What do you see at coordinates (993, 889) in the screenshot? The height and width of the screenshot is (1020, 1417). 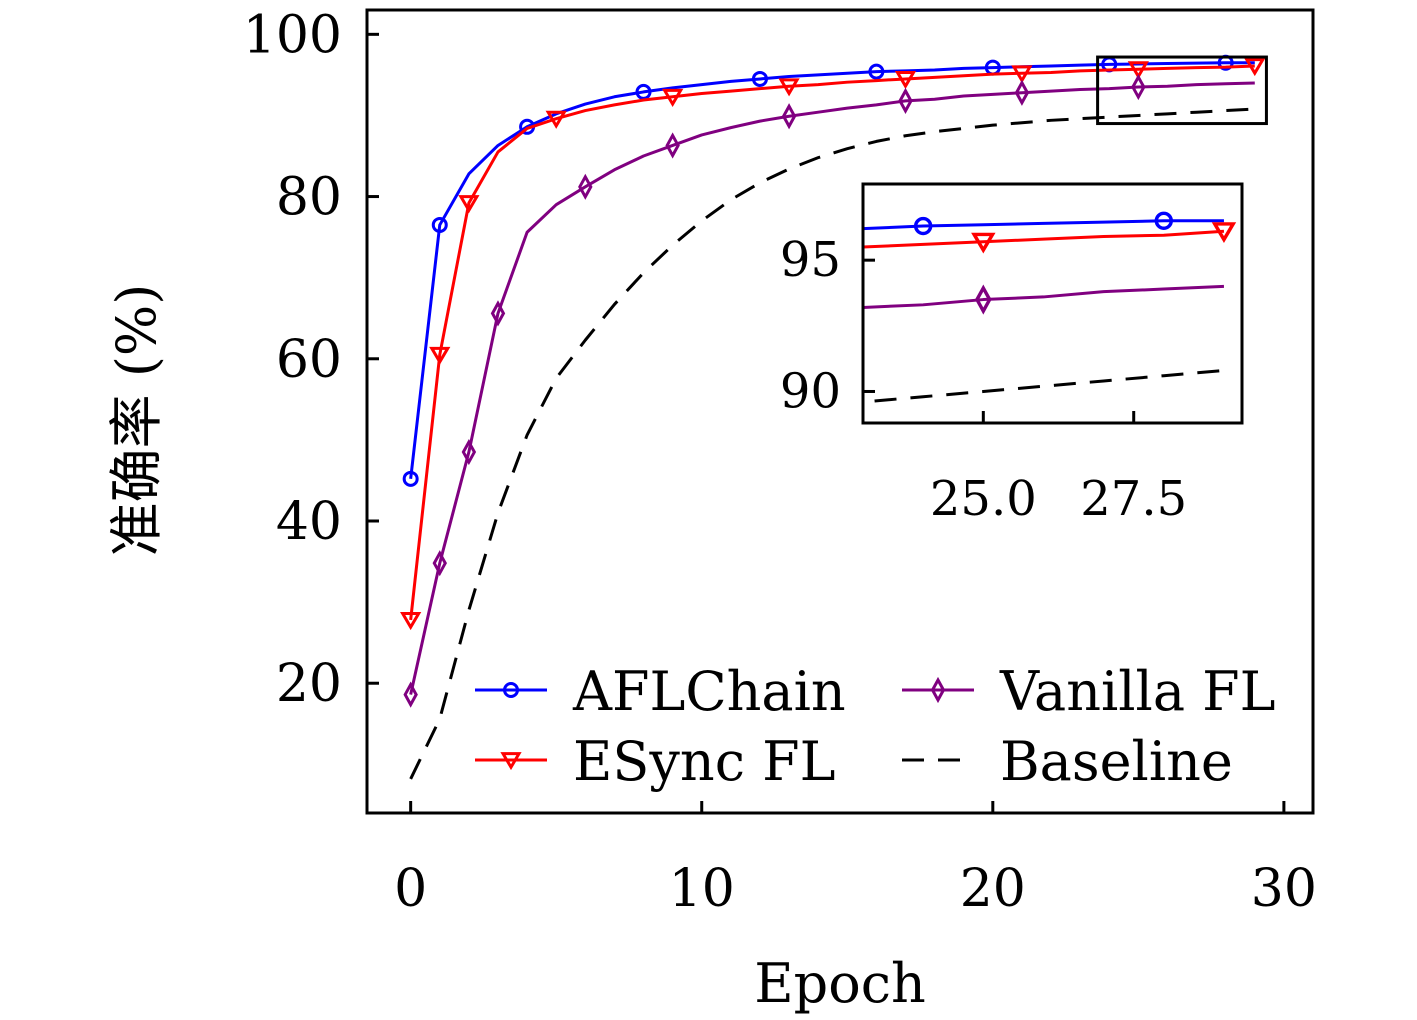 I see `x-tick-label: 20` at bounding box center [993, 889].